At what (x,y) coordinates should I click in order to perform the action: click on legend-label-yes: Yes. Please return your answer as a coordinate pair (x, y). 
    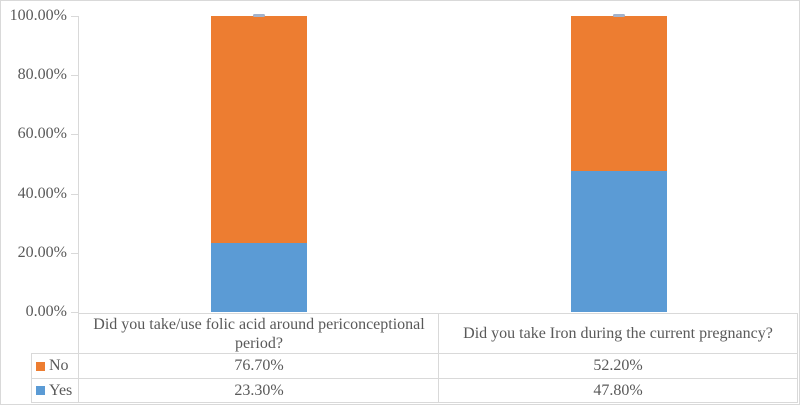
    Looking at the image, I should click on (61, 390).